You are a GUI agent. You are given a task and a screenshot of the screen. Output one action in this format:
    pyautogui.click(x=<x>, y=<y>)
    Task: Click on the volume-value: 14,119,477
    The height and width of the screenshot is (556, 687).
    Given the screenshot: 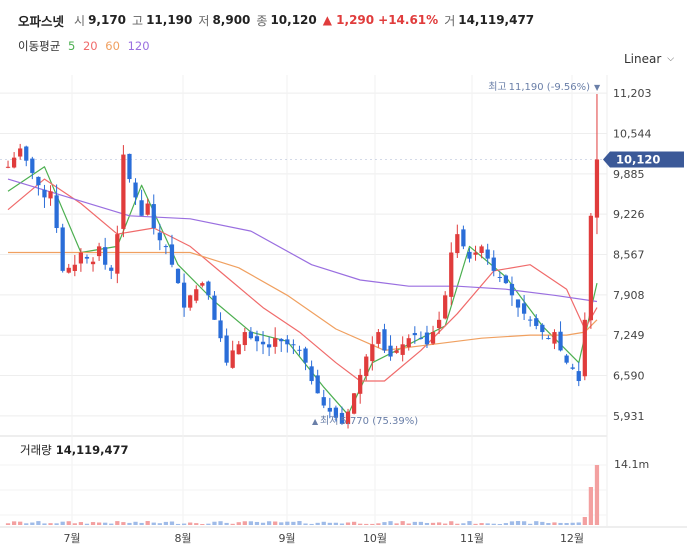 What is the action you would take?
    pyautogui.click(x=496, y=20)
    